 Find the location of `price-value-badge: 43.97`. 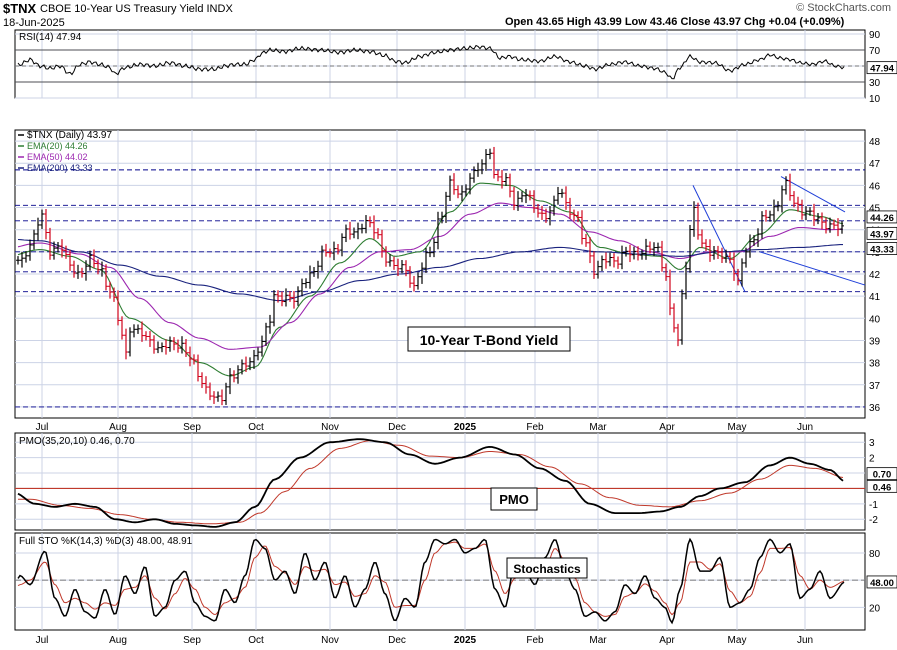

price-value-badge: 43.97 is located at coordinates (882, 234).